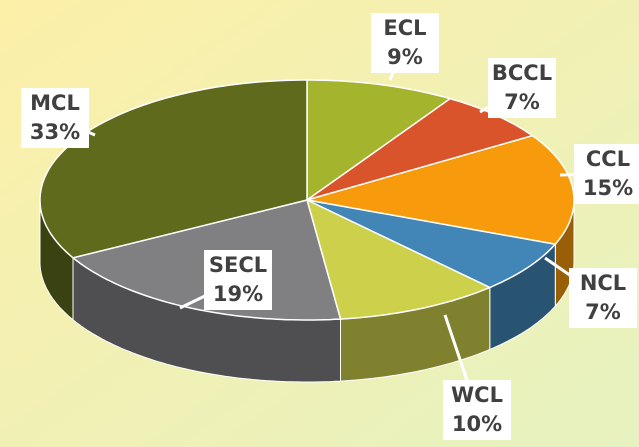 Image resolution: width=639 pixels, height=447 pixels. I want to click on category-label: NCL, so click(603, 283).